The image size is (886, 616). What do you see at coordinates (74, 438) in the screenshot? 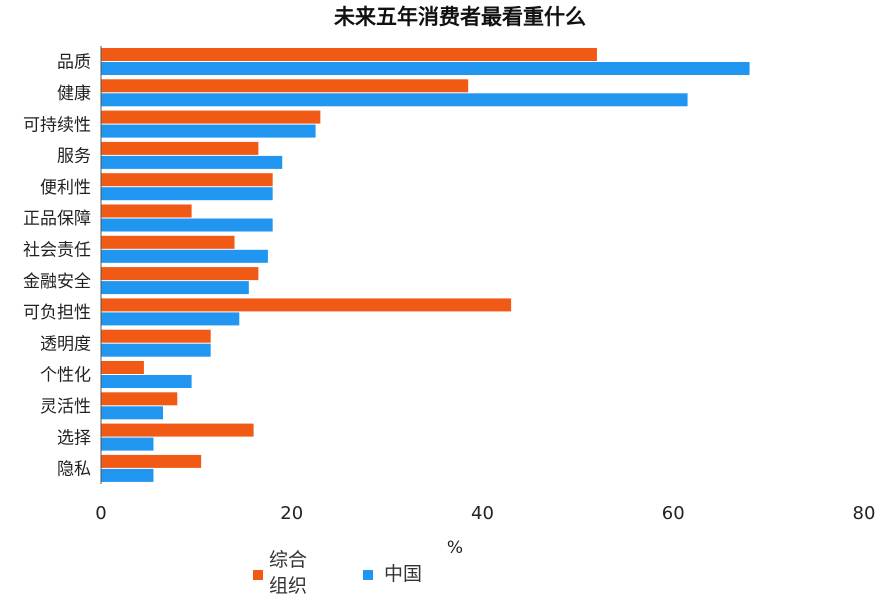
I see `category-label: 选择` at bounding box center [74, 438].